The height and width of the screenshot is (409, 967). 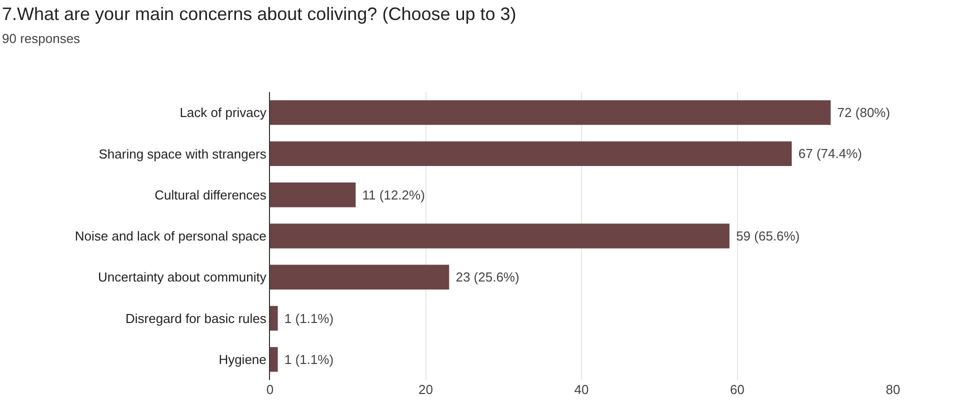 I want to click on data-label: 72 (80%), so click(x=862, y=112).